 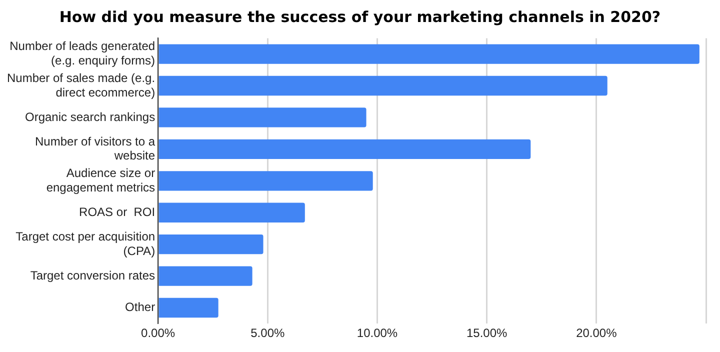 What do you see at coordinates (95, 148) in the screenshot?
I see `y-tick-label: Number of visitors to a website` at bounding box center [95, 148].